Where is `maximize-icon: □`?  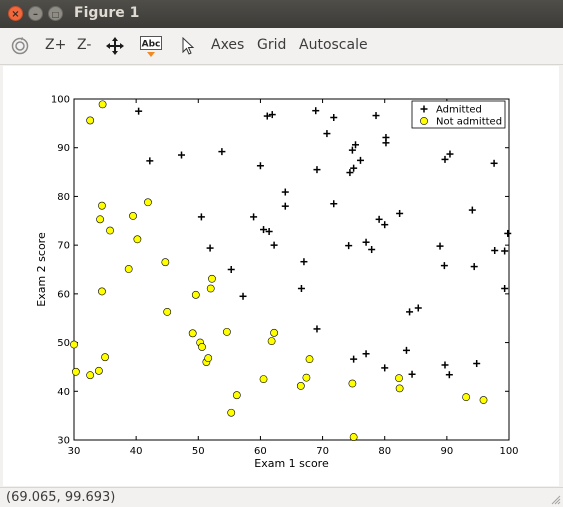 maximize-icon: □ is located at coordinates (55, 14).